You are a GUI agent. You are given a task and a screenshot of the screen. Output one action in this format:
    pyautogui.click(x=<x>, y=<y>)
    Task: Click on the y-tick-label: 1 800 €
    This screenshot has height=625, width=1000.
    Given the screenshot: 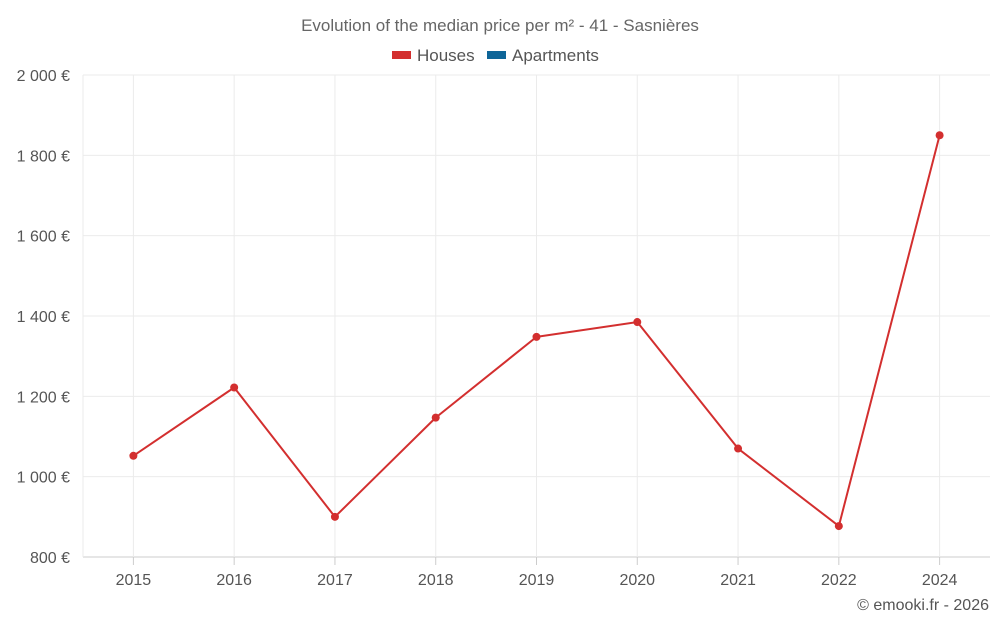 What is the action you would take?
    pyautogui.click(x=43, y=156)
    